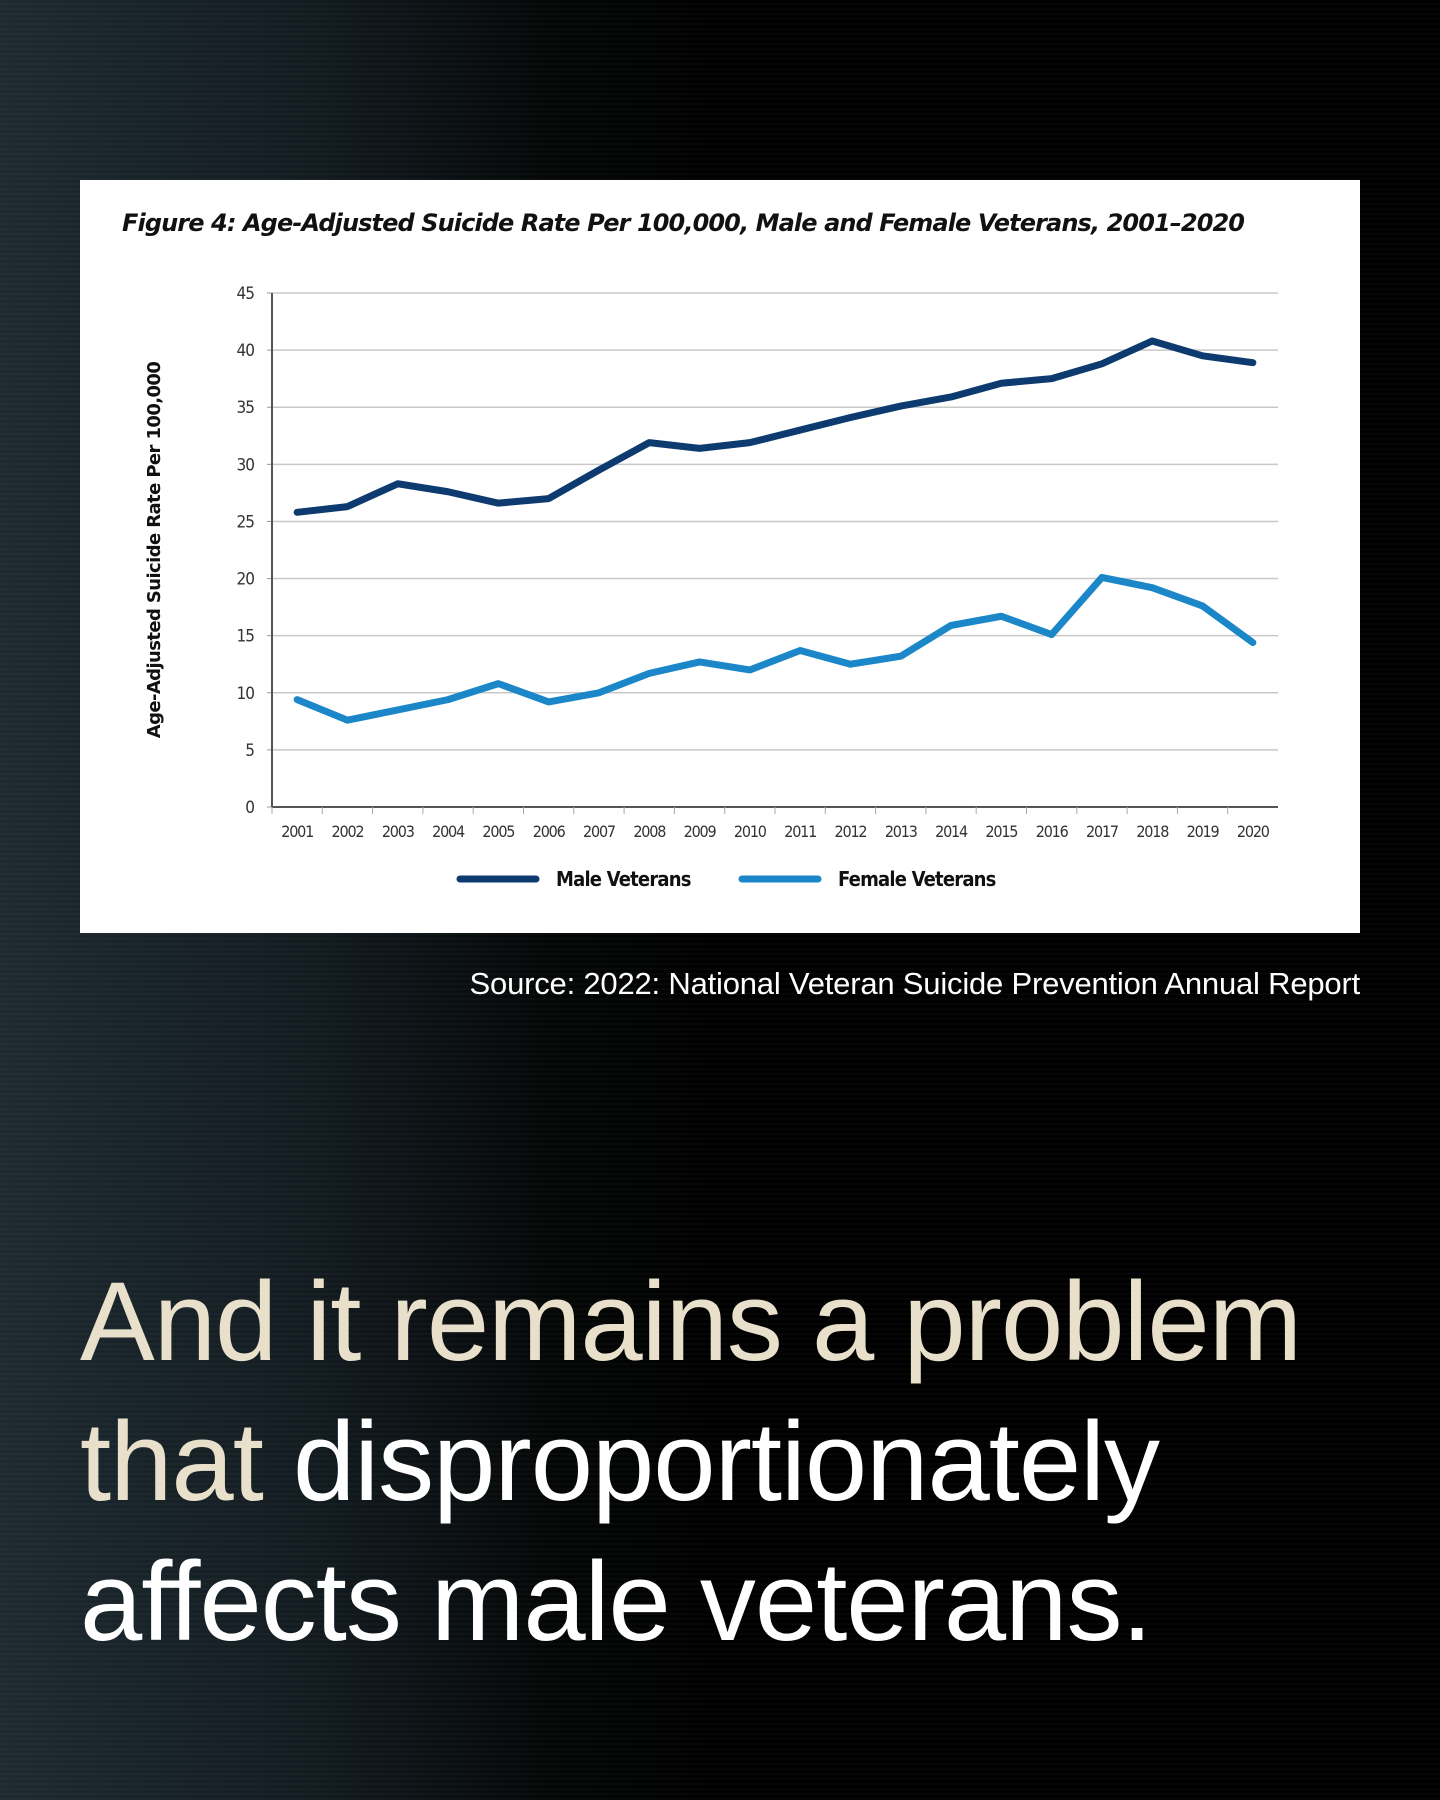 The width and height of the screenshot is (1440, 1800). I want to click on x-tick-label: 2009, so click(700, 831).